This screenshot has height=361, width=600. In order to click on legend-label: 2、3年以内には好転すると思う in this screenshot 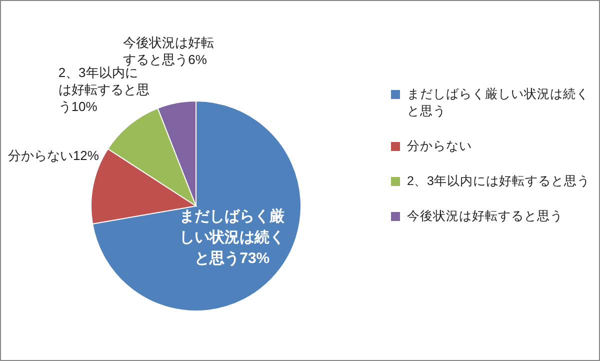, I will do `click(498, 181)`.